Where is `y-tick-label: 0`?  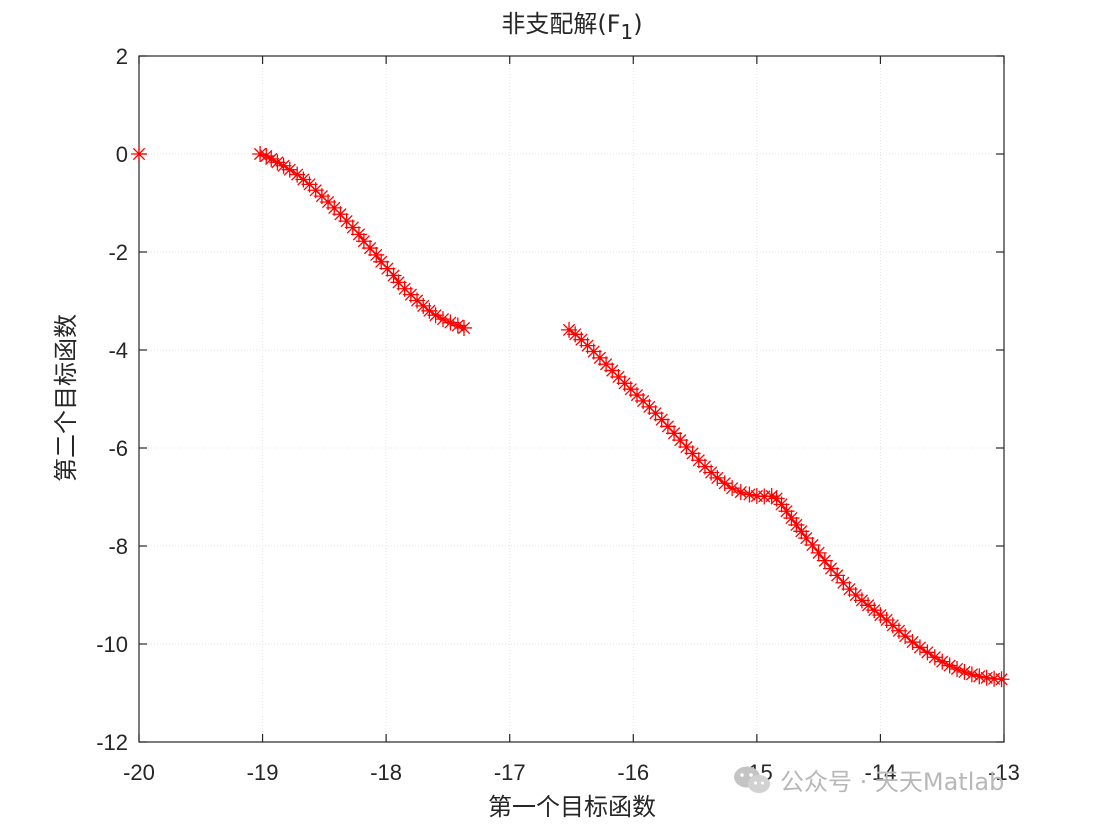
y-tick-label: 0 is located at coordinates (122, 154).